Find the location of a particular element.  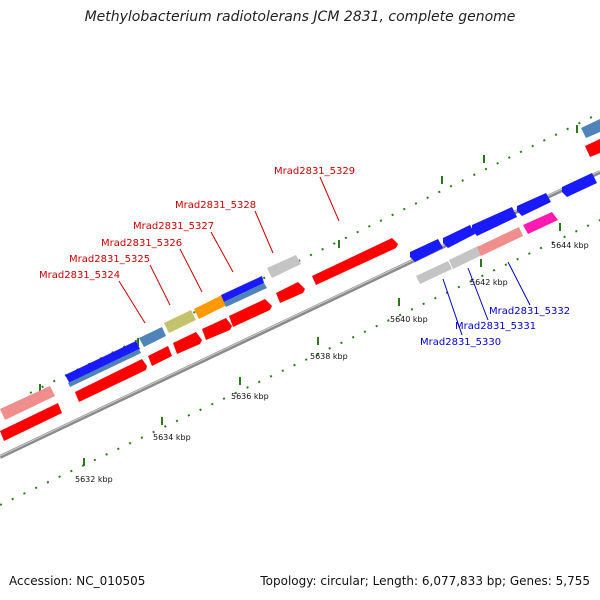

gene-label: Mrad2831_5326 is located at coordinates (141, 243).